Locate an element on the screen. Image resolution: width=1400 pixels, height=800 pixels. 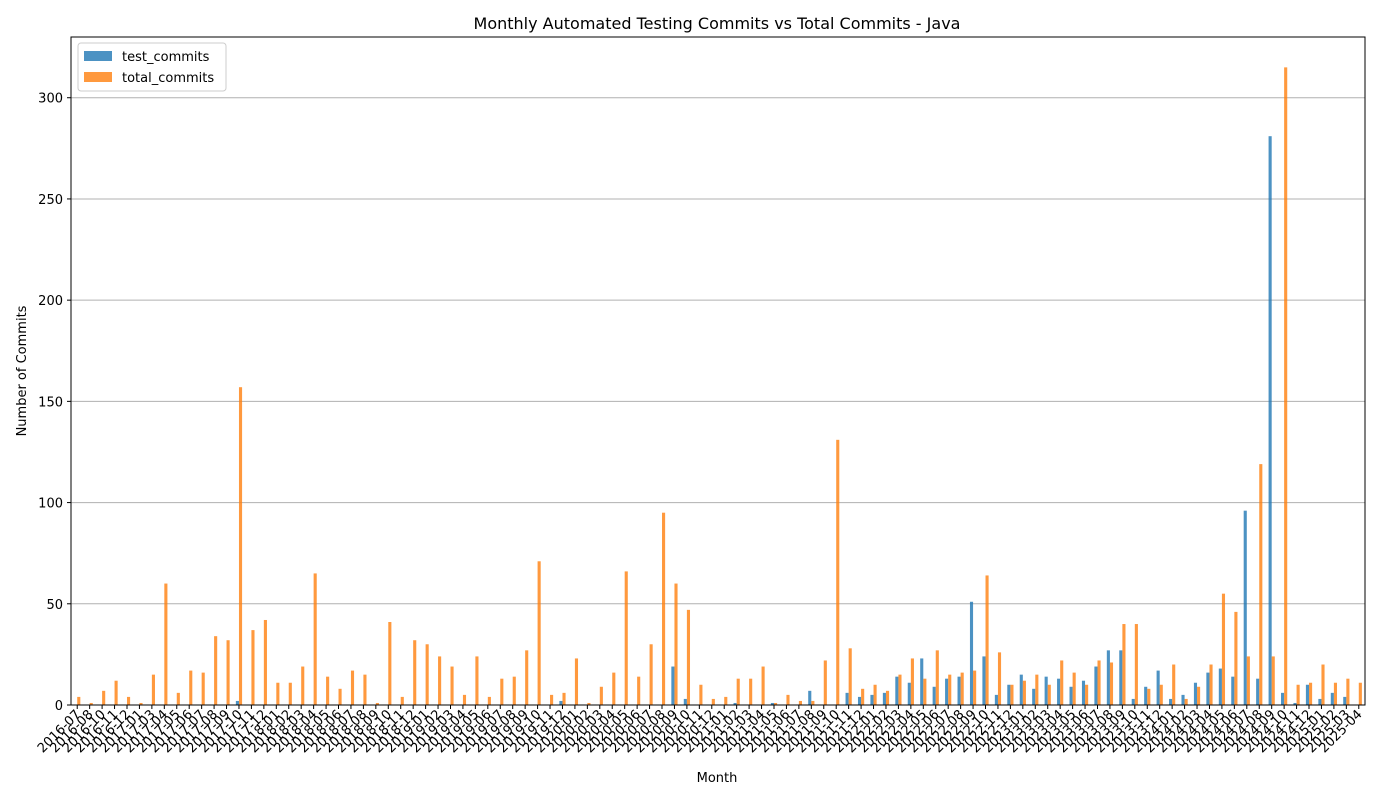
y-tick-label: 0 is located at coordinates (59, 706).